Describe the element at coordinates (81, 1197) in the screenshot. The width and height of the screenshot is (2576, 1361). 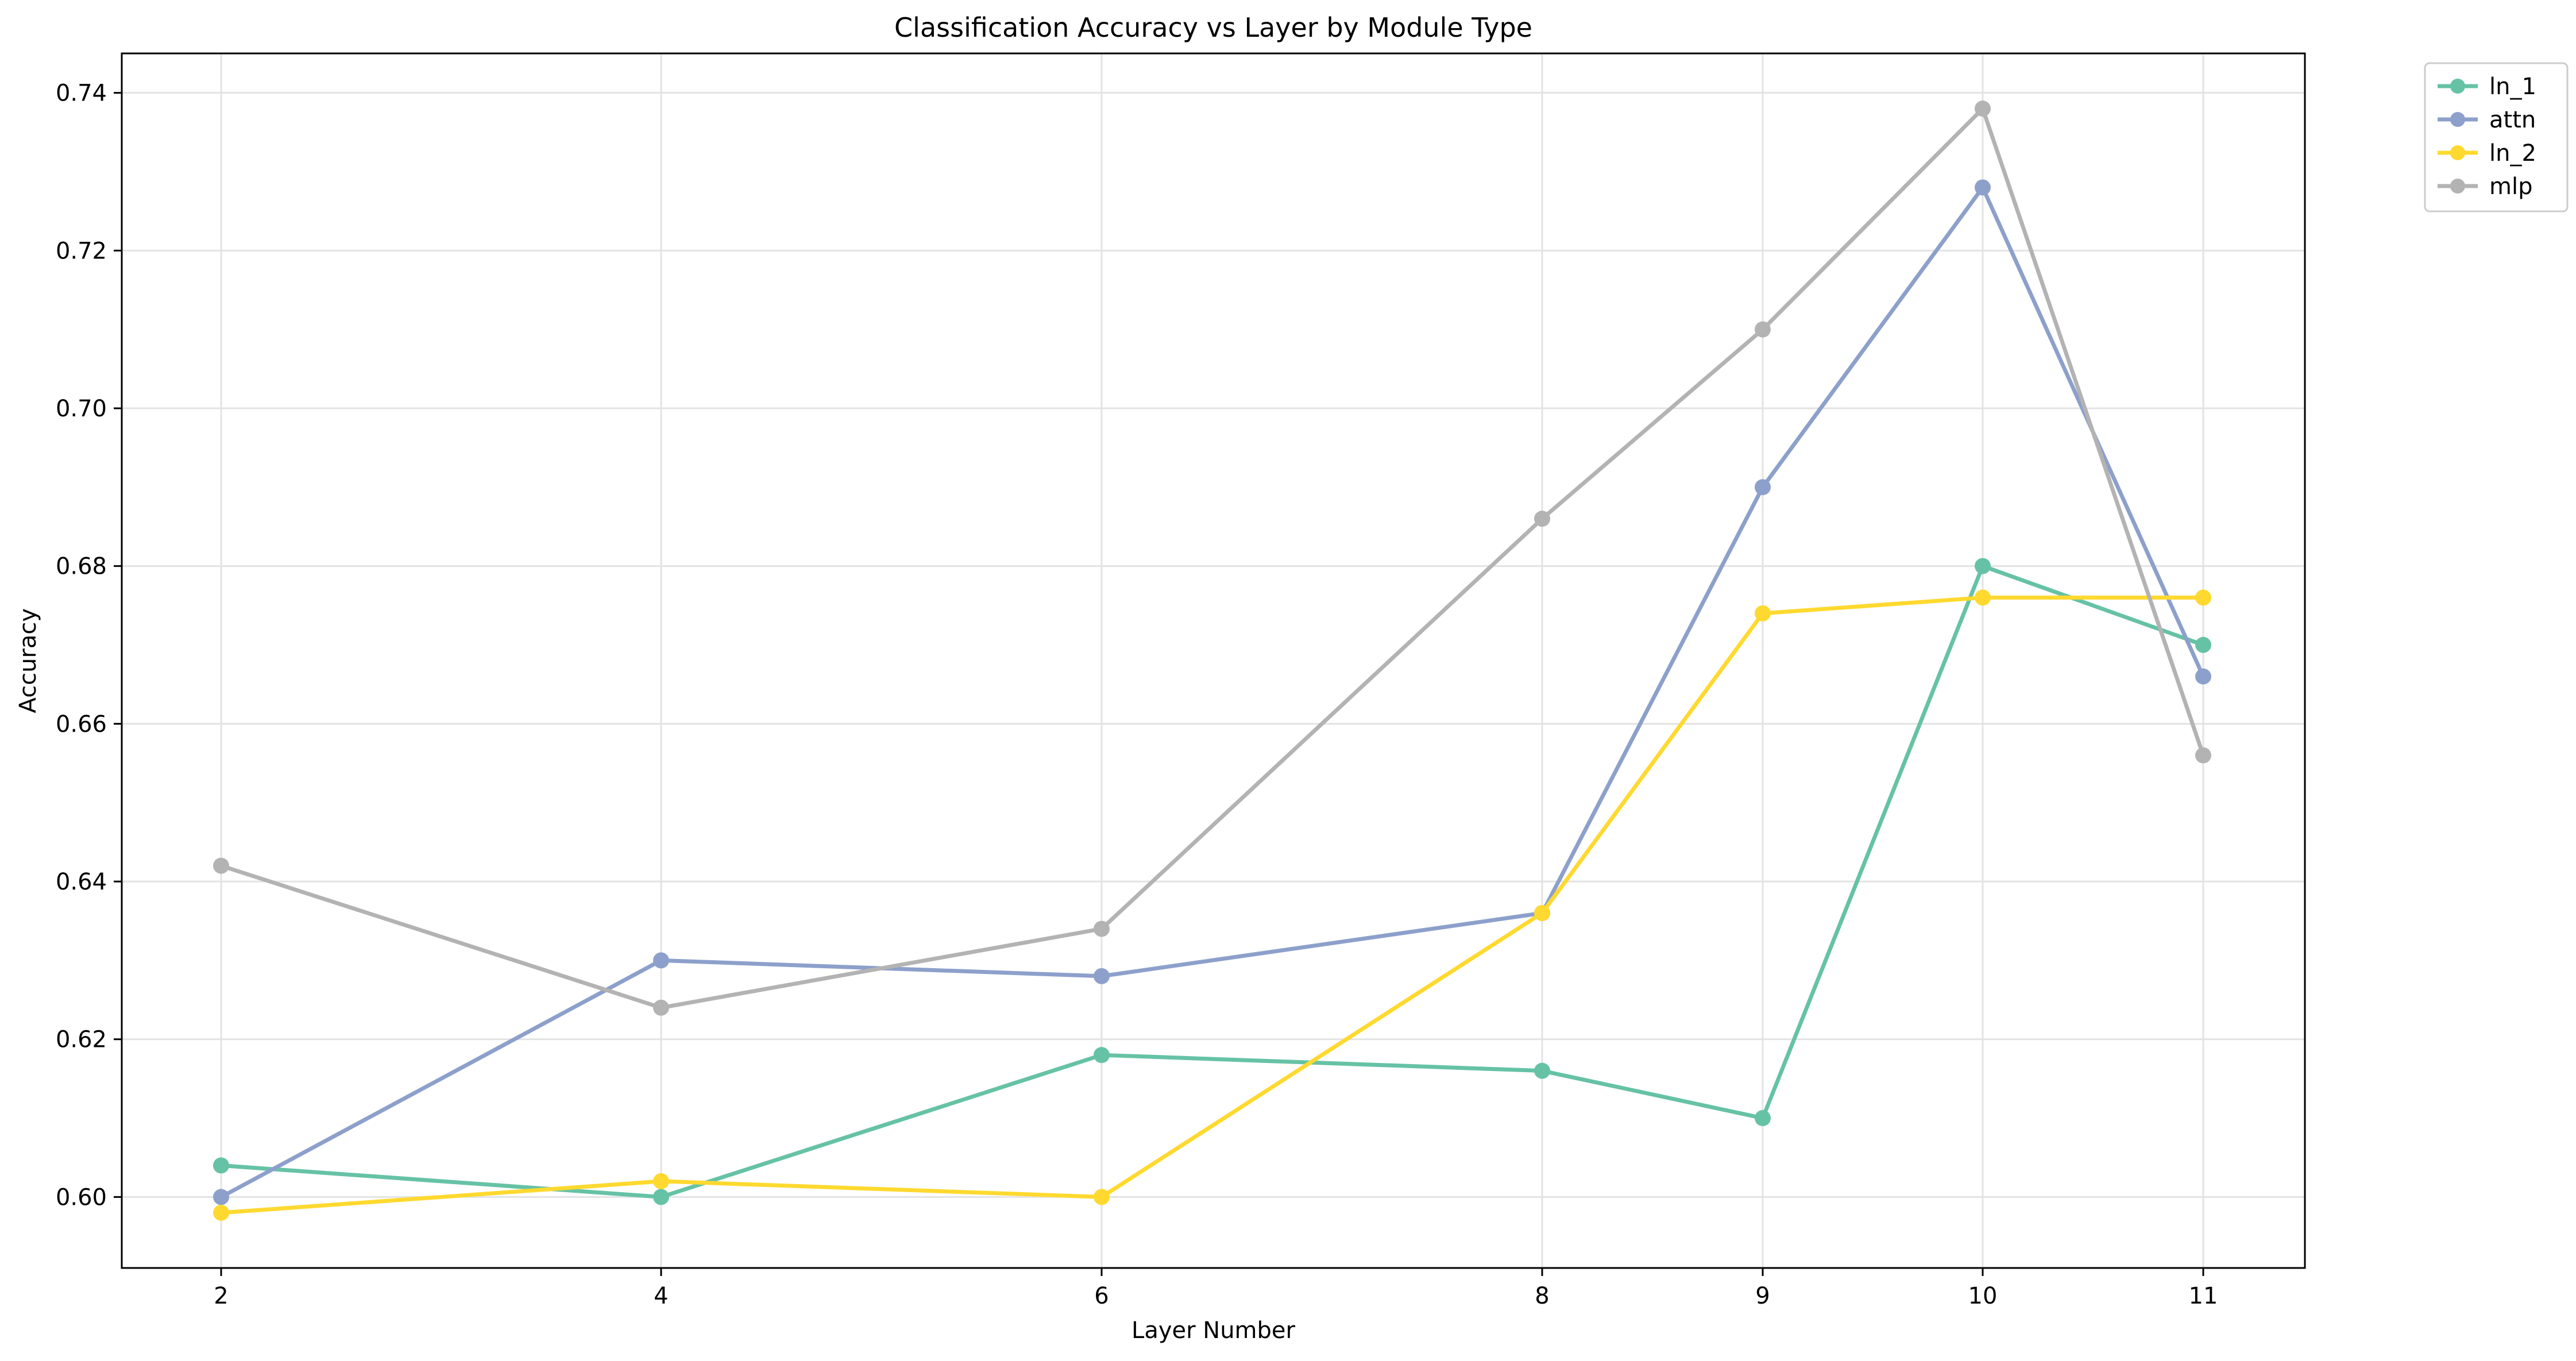
I see `y-tick-label: 0.60` at that location.